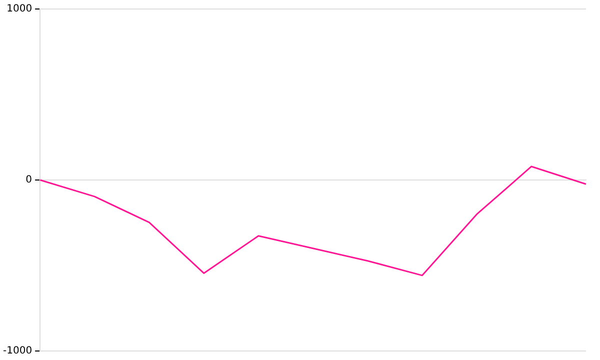 This screenshot has width=600, height=360. I want to click on y-tick-label: 1000, so click(19, 9).